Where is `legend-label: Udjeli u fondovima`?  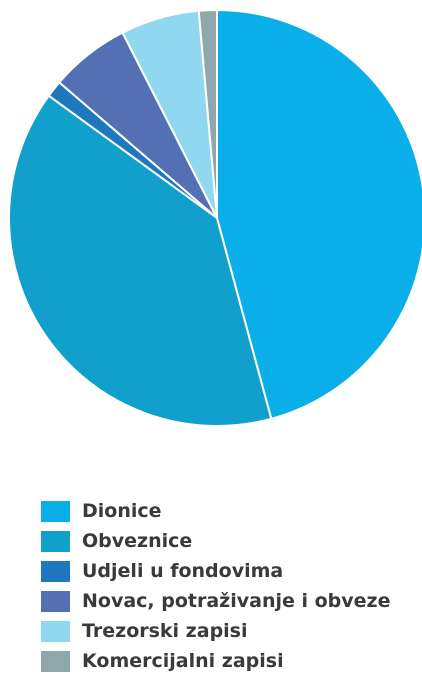
legend-label: Udjeli u fondovima is located at coordinates (183, 571).